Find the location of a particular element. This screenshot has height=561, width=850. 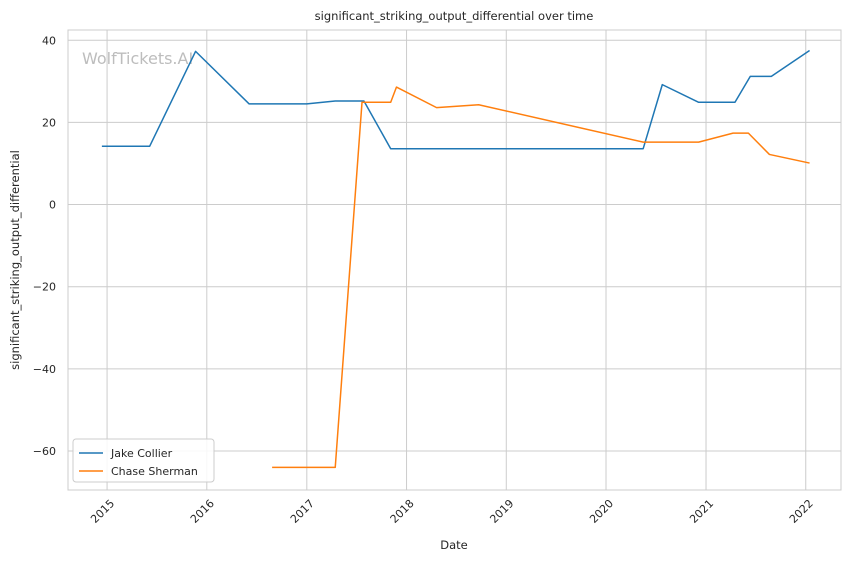

watermark: WolfTickets.AI is located at coordinates (137, 58).